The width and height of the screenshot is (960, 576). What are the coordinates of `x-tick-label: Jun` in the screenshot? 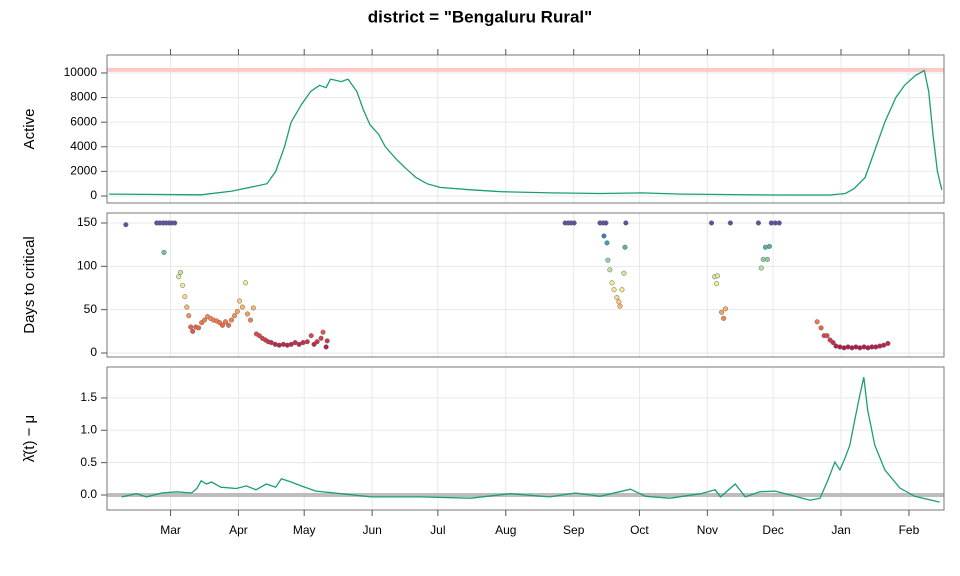 It's located at (371, 530).